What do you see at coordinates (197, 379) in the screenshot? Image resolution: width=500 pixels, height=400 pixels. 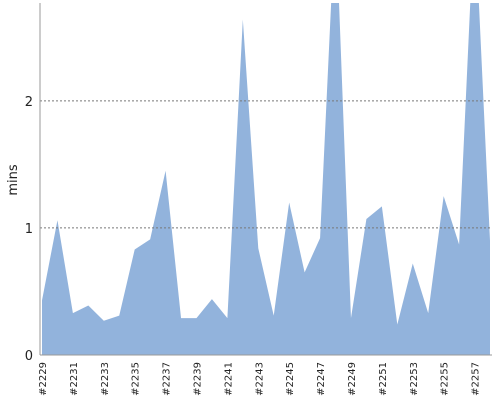 I see `x-tick-label: #2239` at bounding box center [197, 379].